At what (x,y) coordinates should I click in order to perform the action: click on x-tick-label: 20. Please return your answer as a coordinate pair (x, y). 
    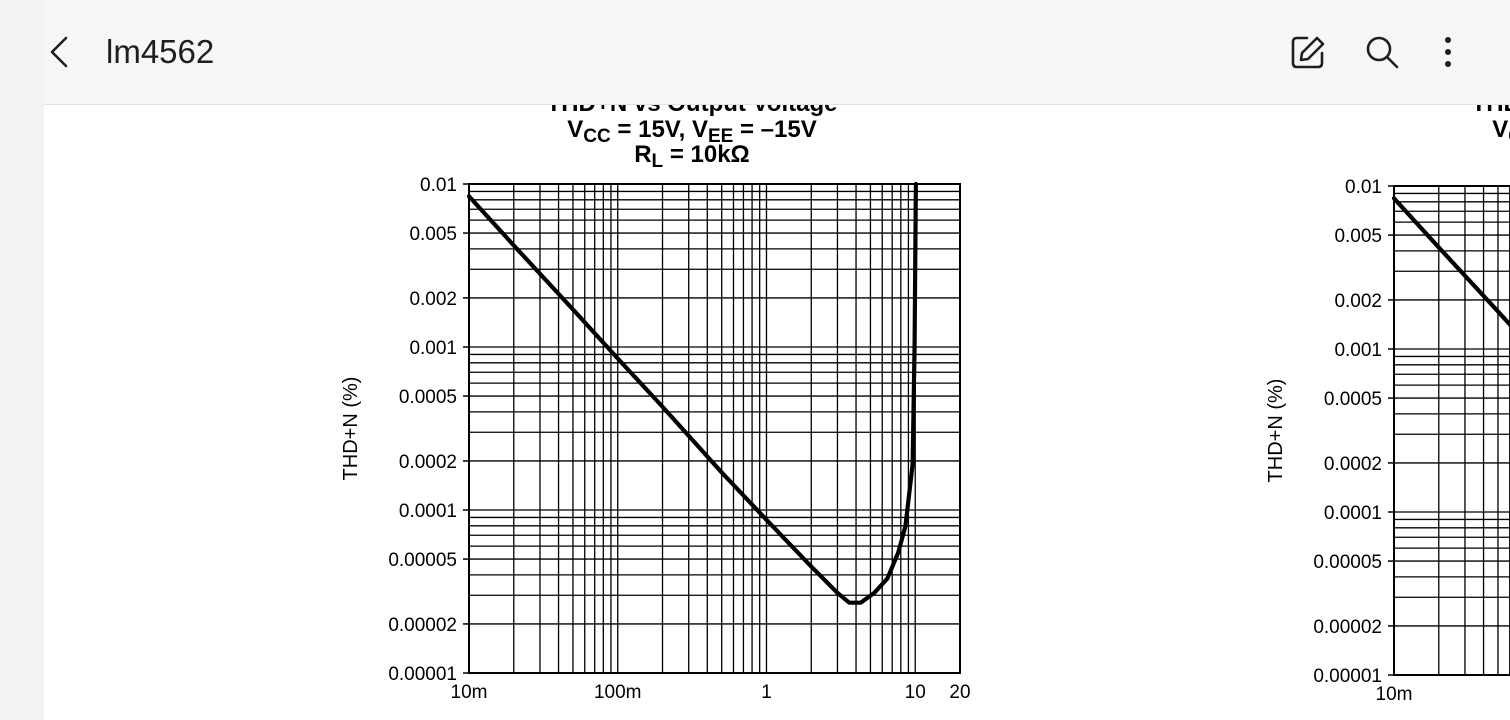
    Looking at the image, I should click on (959, 692).